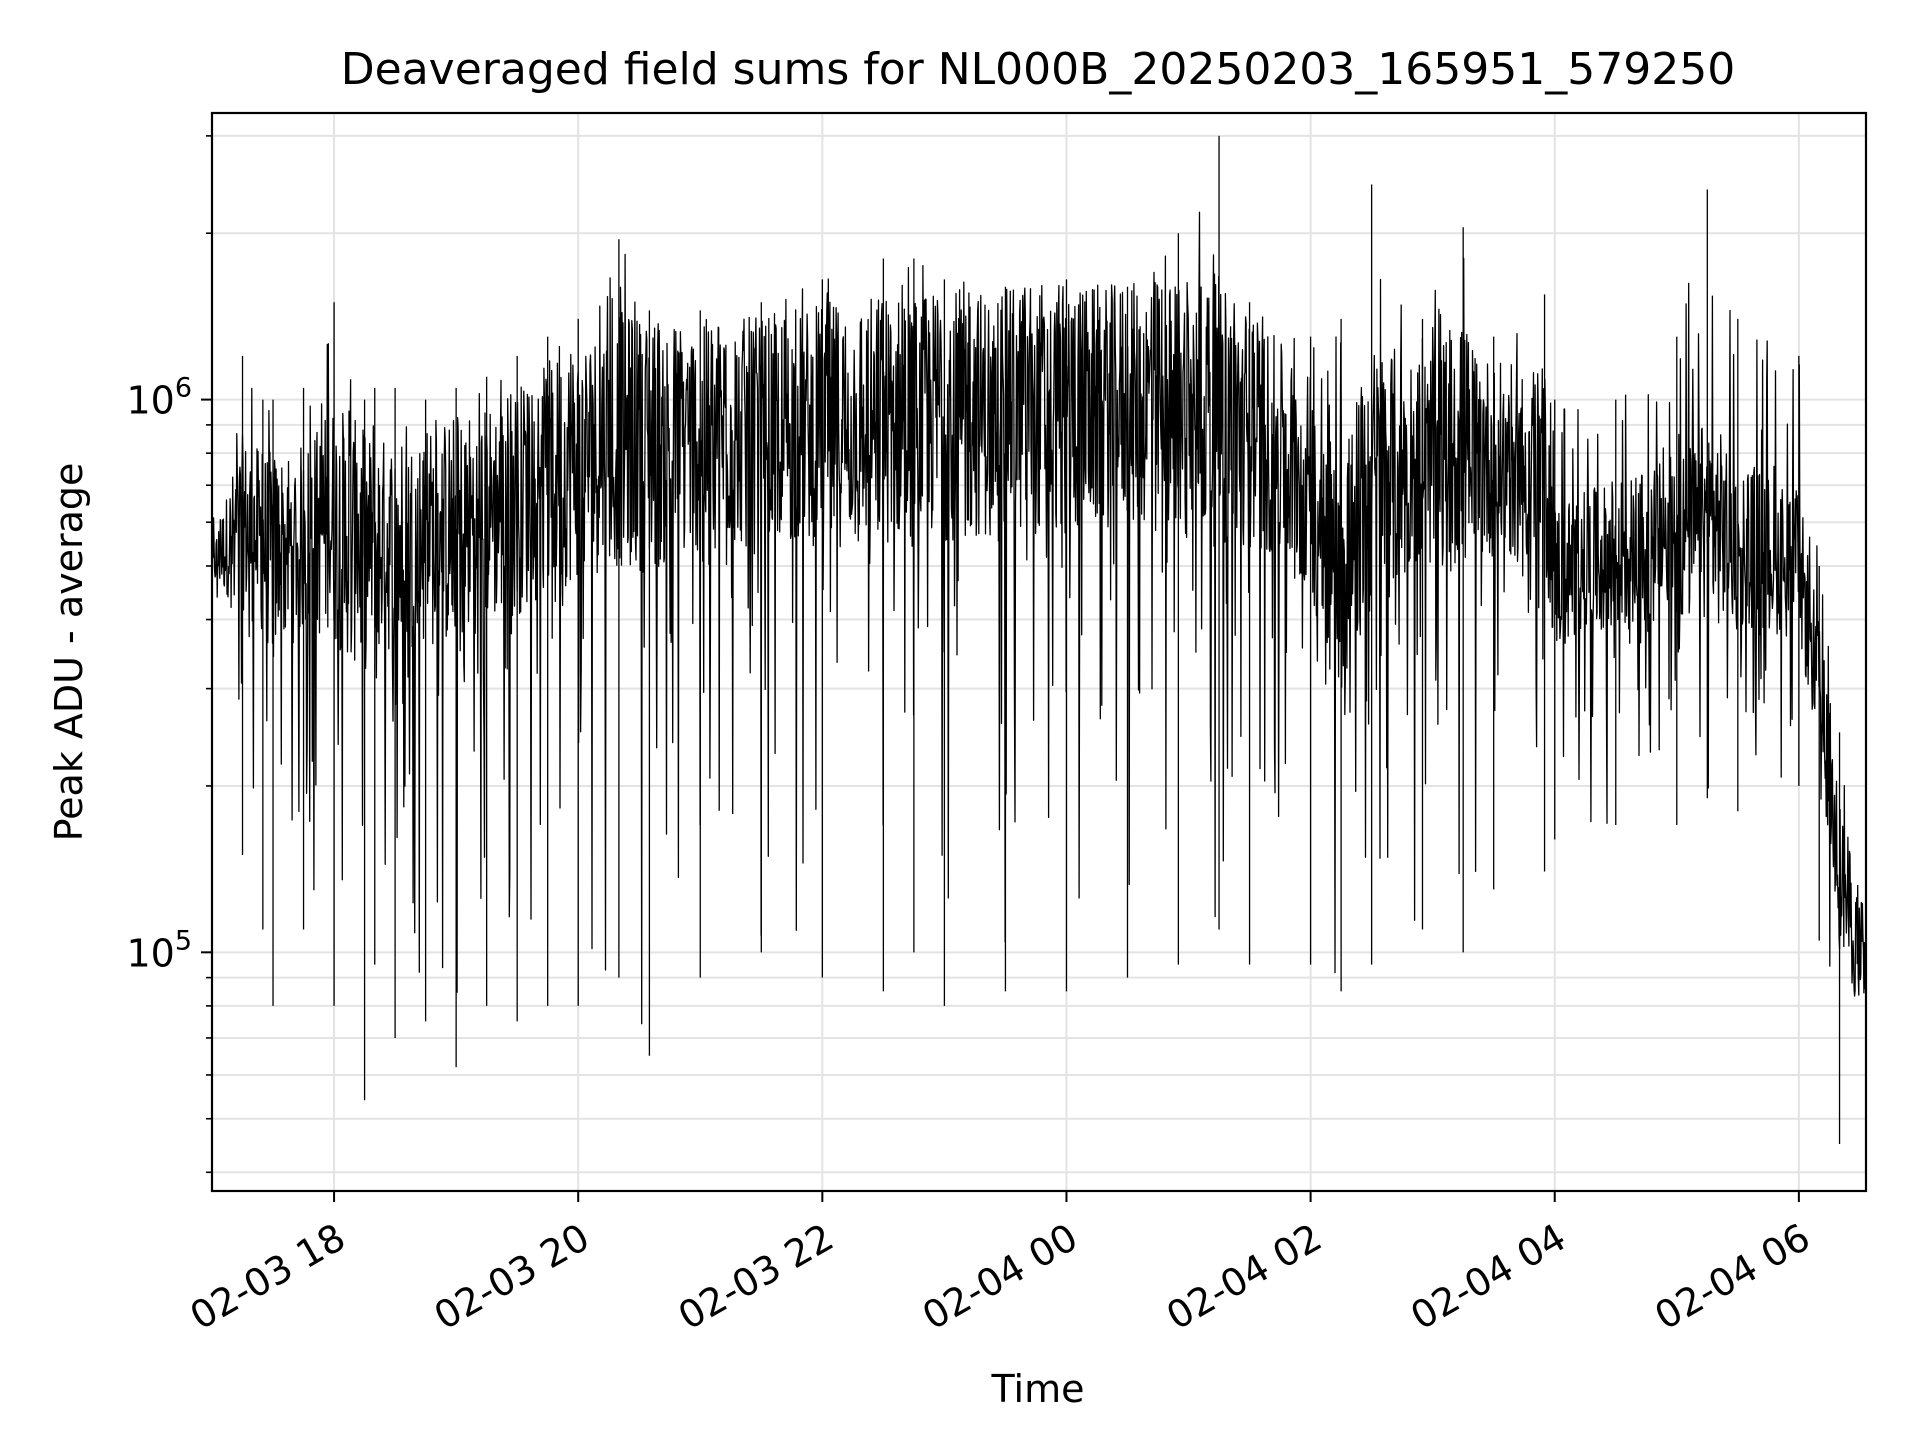  Describe the element at coordinates (183, 940) in the screenshot. I see `y-tick-exponent: 5` at that location.